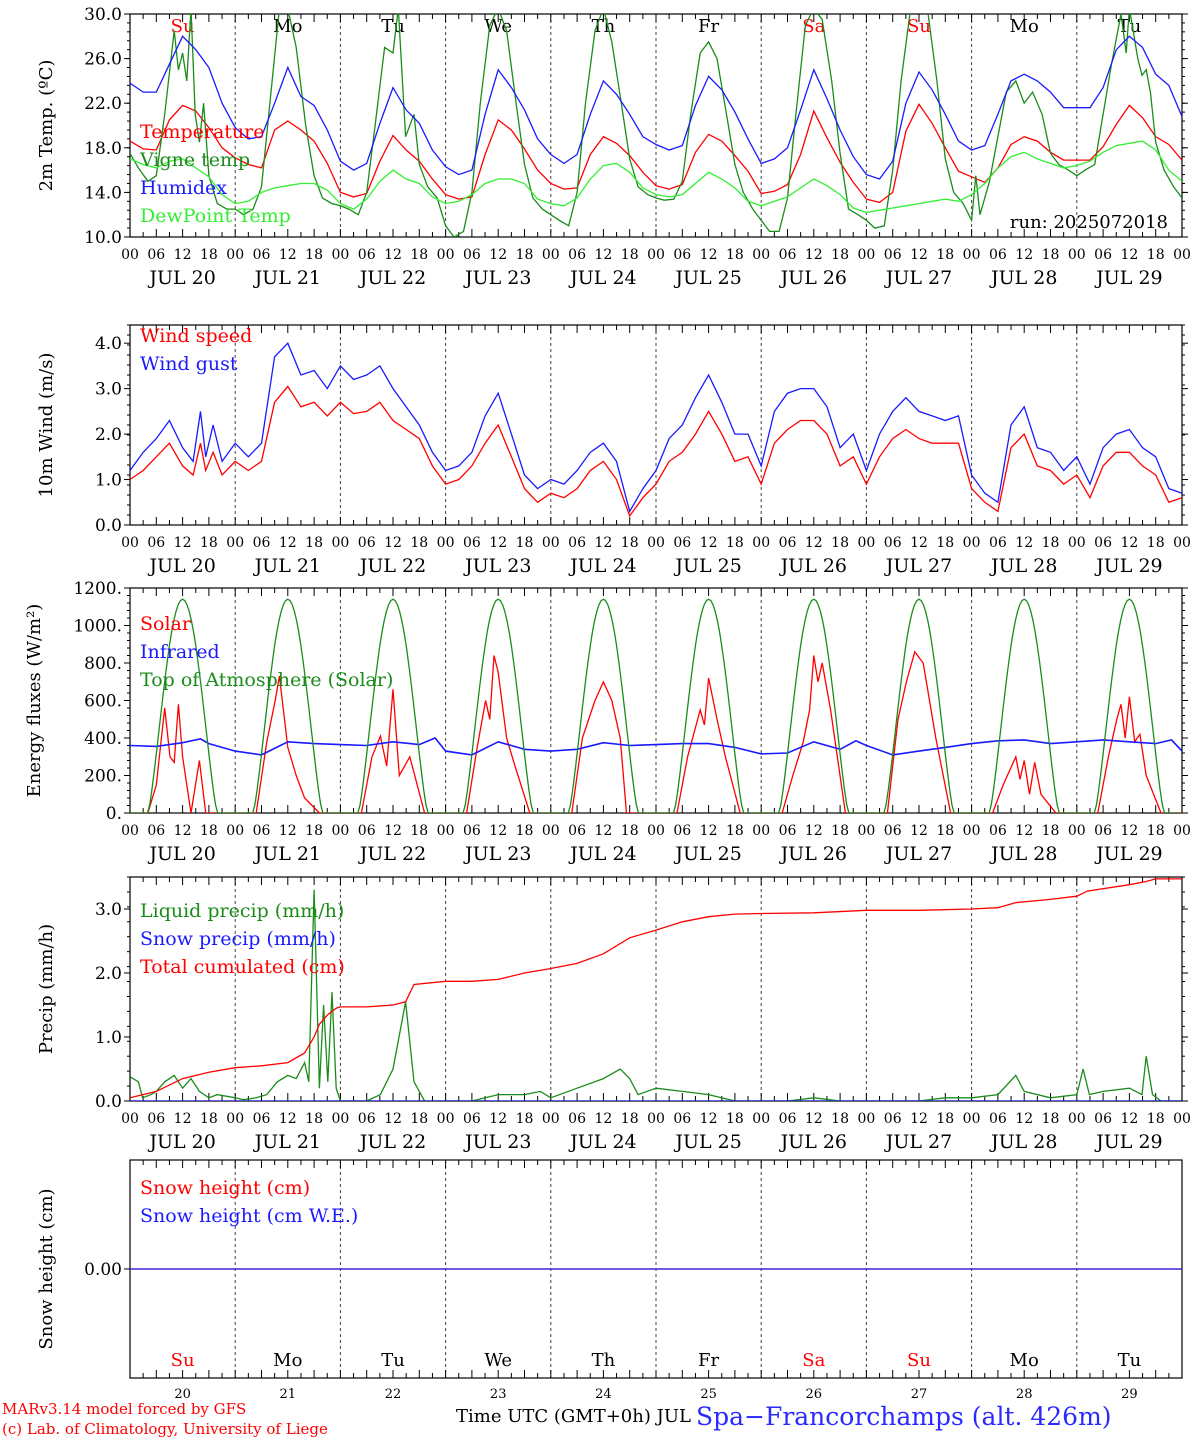 The image size is (1194, 1440). I want to click on y-tick-label: 600., so click(103, 702).